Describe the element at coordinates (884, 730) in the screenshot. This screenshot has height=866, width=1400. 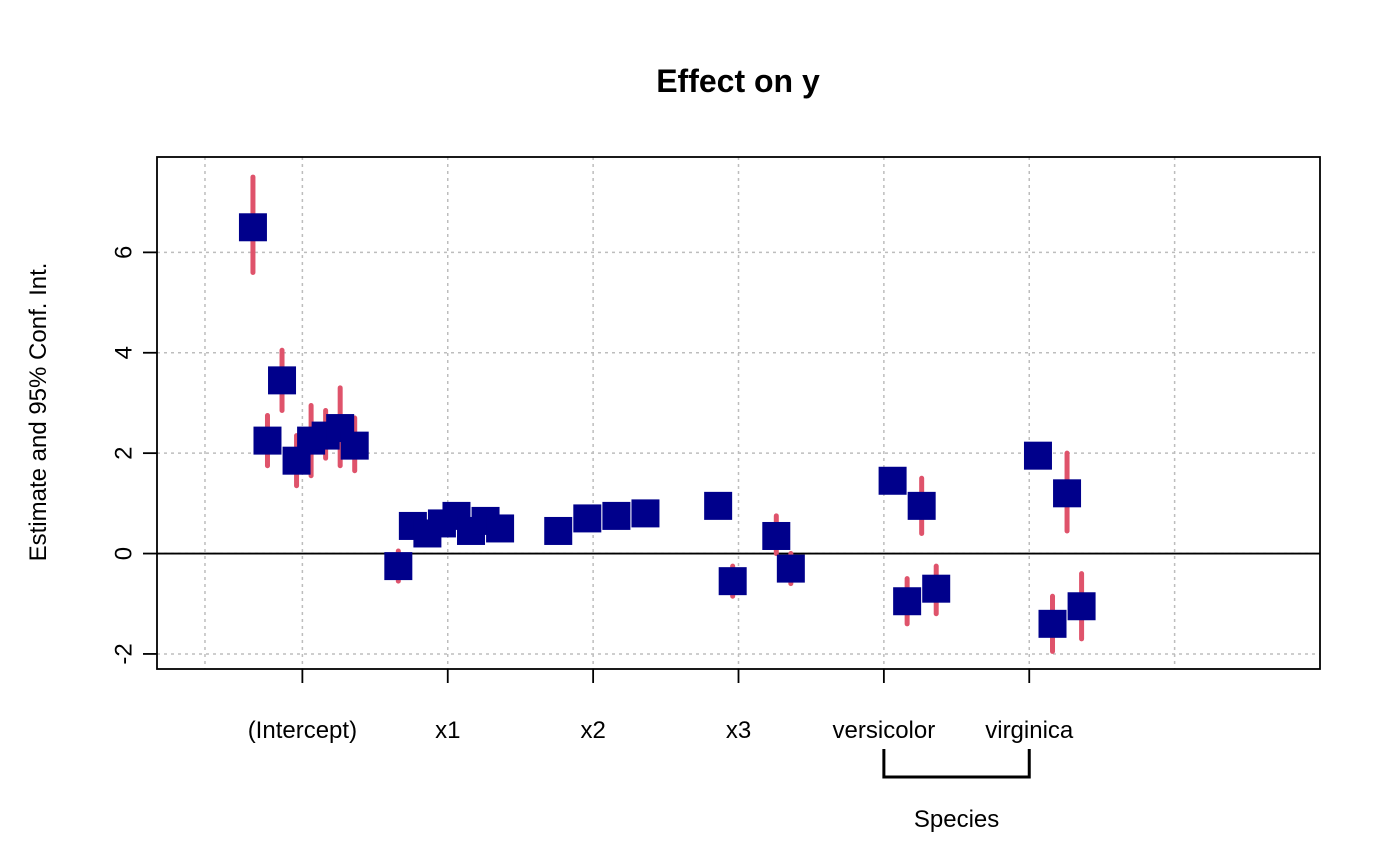
I see `x-tick-label: versicolor` at that location.